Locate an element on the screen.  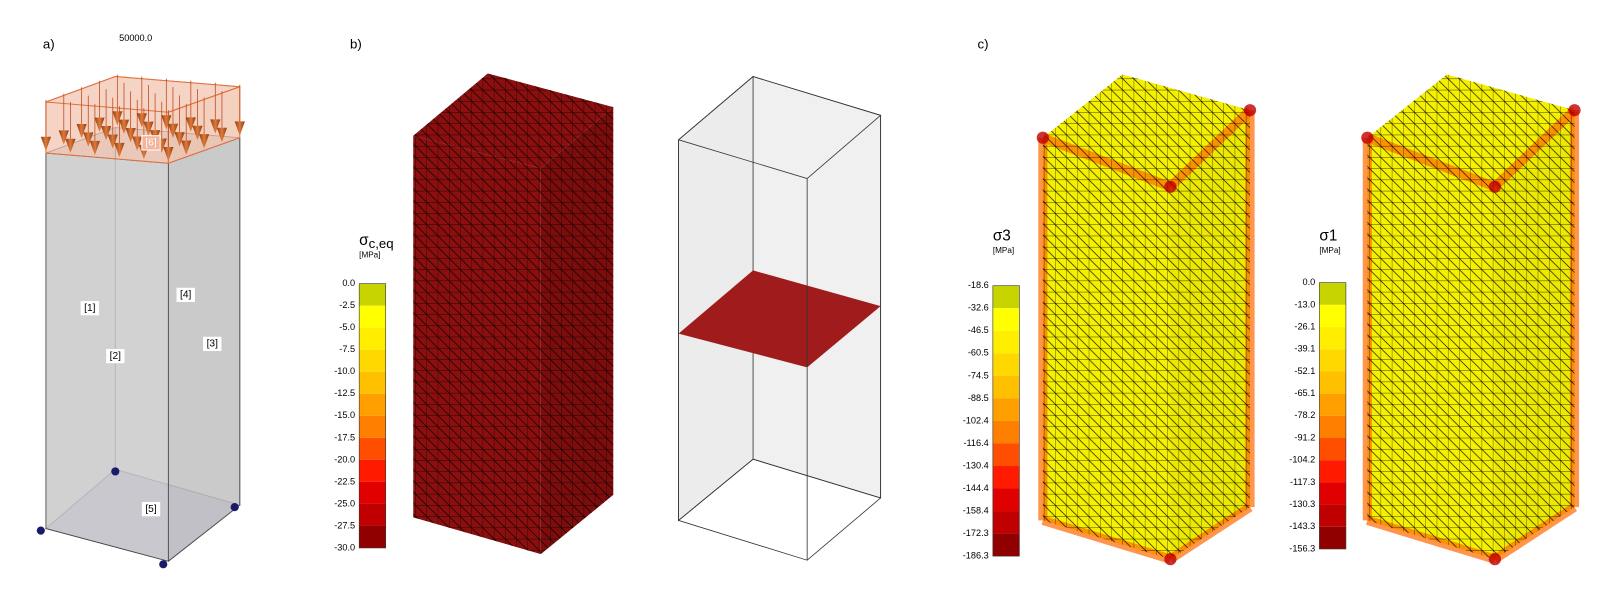
legend-symbol: σ3 is located at coordinates (1002, 236).